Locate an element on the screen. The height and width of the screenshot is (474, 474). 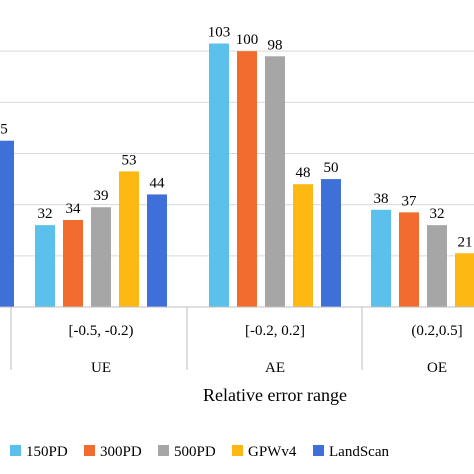
x-axis-title: Relative error range is located at coordinates (275, 395).